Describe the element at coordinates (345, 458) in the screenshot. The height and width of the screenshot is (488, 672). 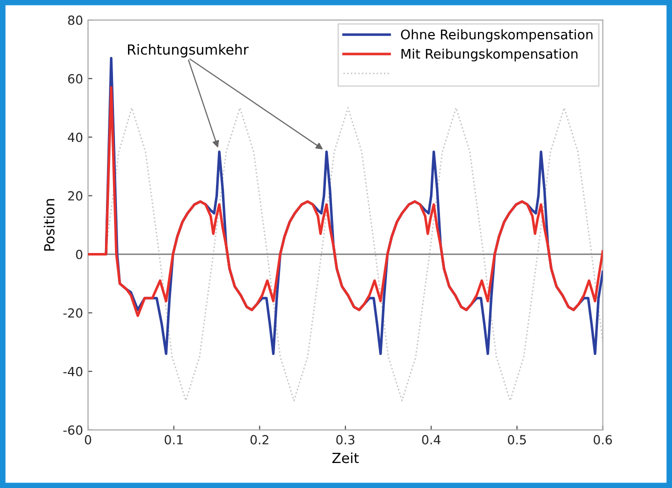
I see `x-axis-title: Zeit` at that location.